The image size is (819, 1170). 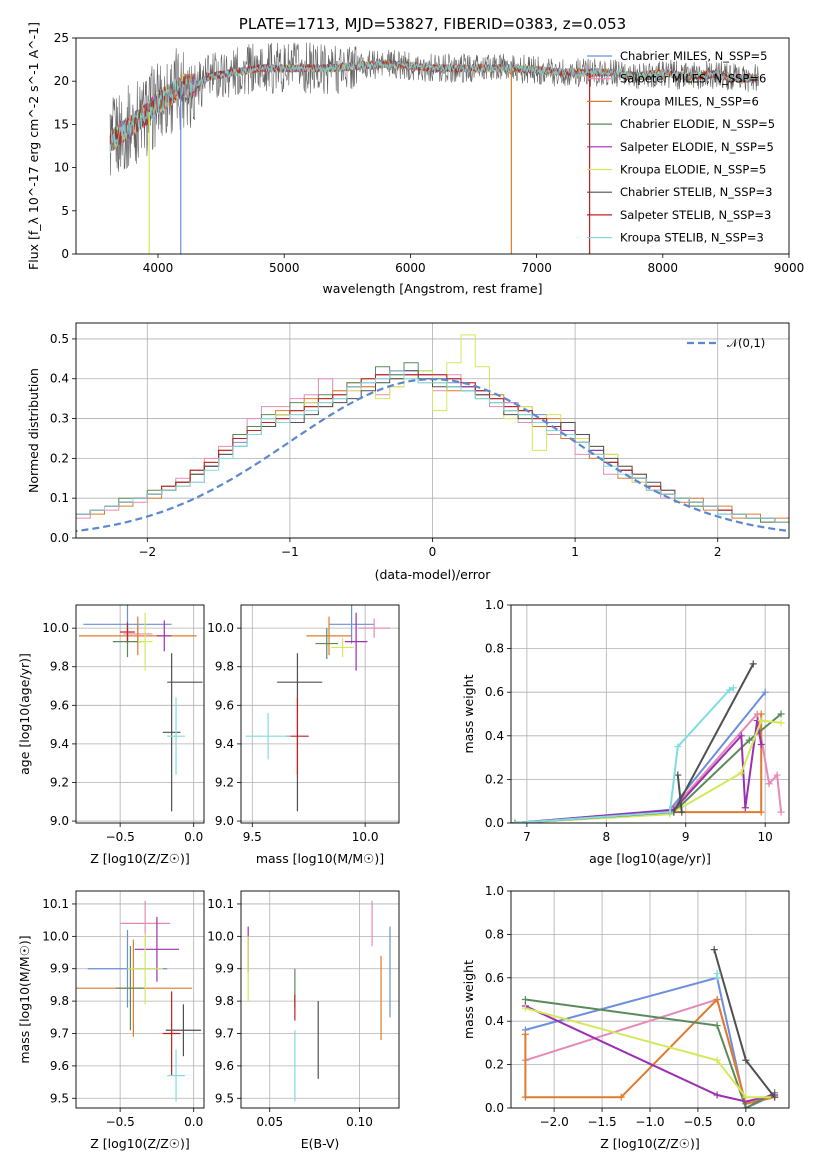 What do you see at coordinates (24, 714) in the screenshot?
I see `y-axis-label: age [log10(age/yr)]` at bounding box center [24, 714].